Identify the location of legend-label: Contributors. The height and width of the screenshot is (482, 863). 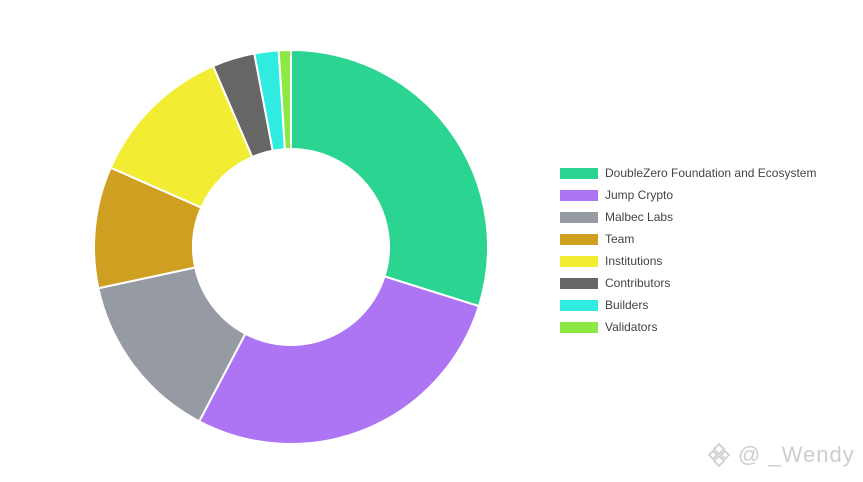
(638, 283).